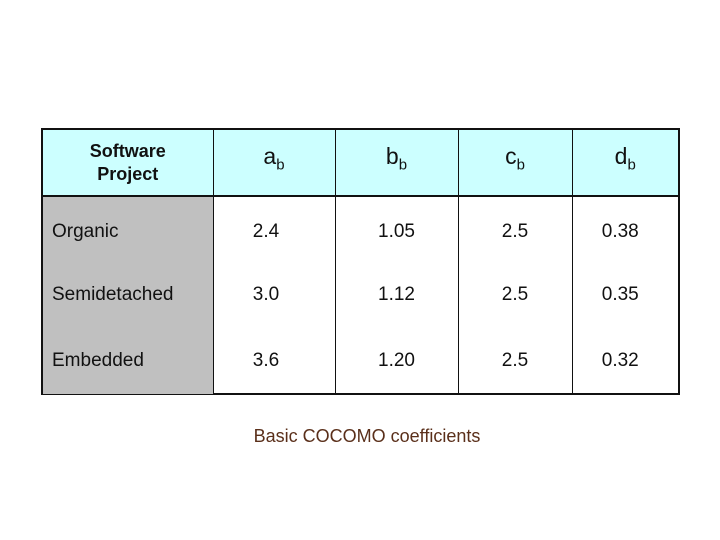  I want to click on header-coef-b: bb, so click(396, 163).